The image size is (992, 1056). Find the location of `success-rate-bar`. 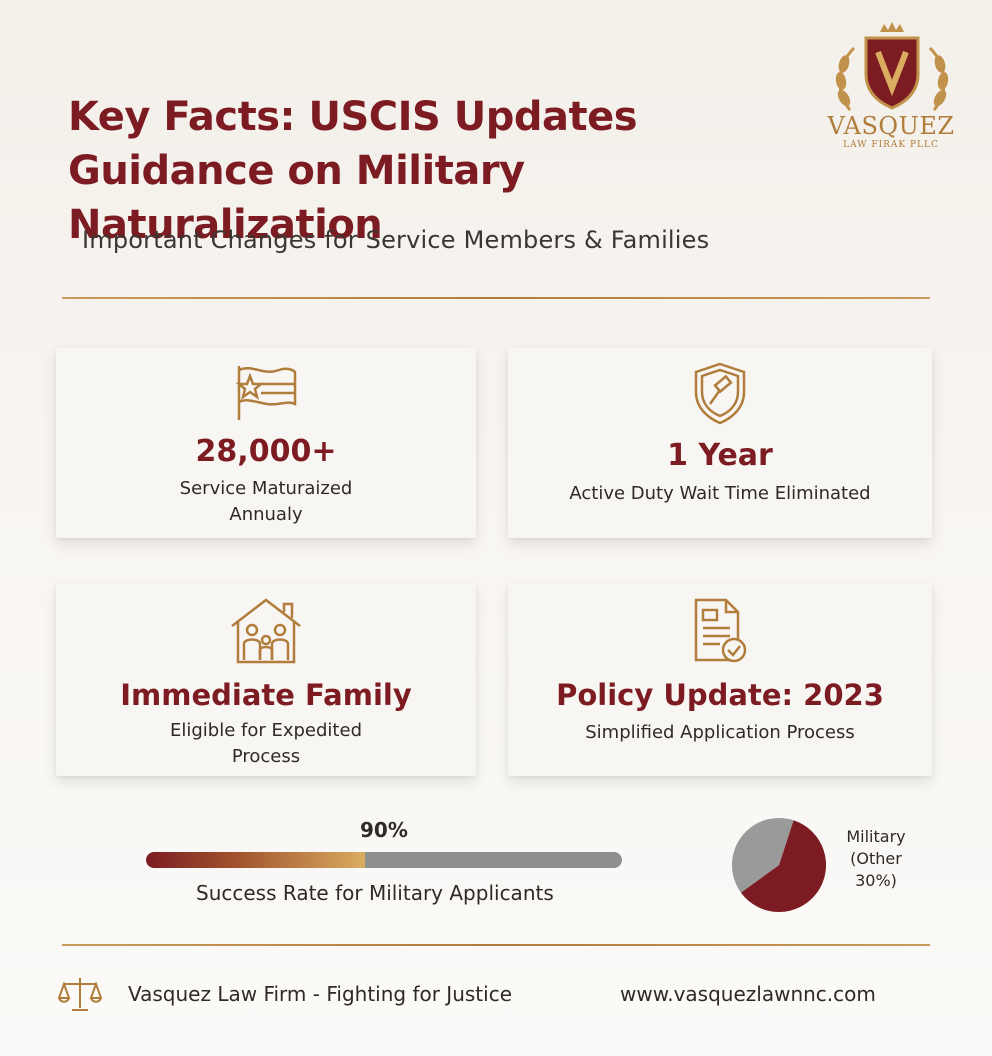

success-rate-bar is located at coordinates (384, 860).